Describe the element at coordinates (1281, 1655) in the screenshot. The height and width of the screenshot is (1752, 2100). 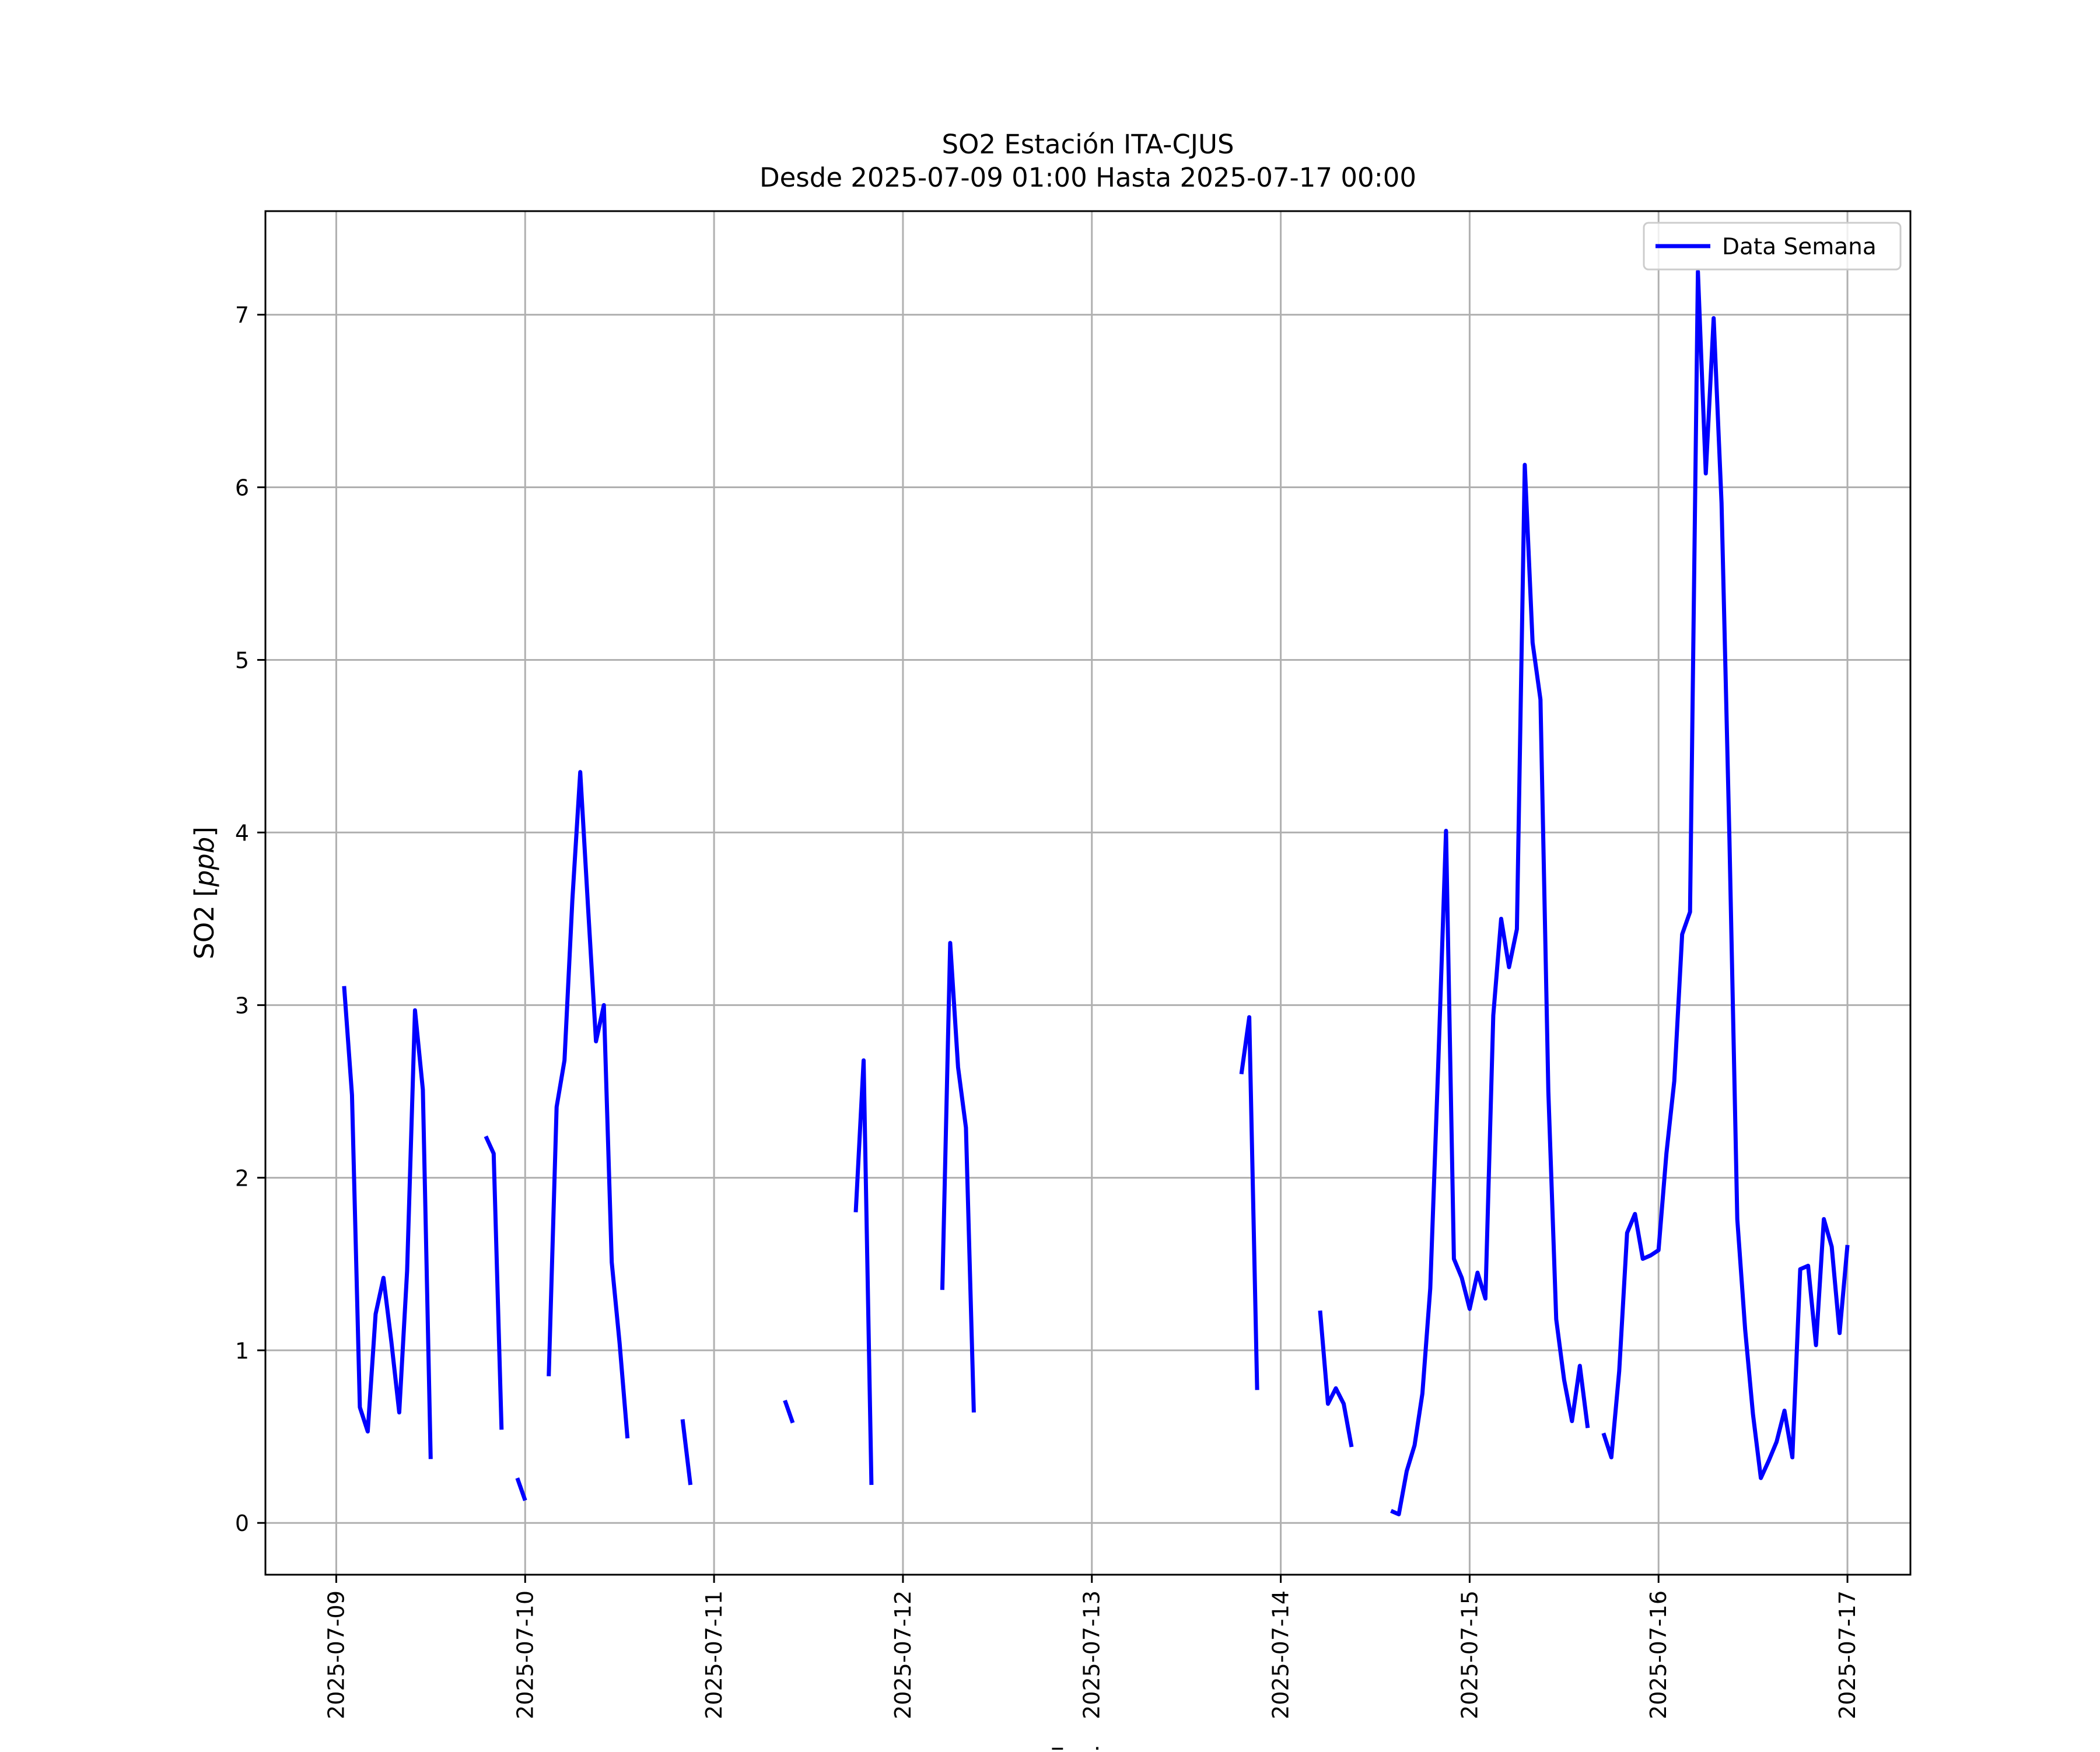
I see `x-tick-label: 2025-07-14` at that location.